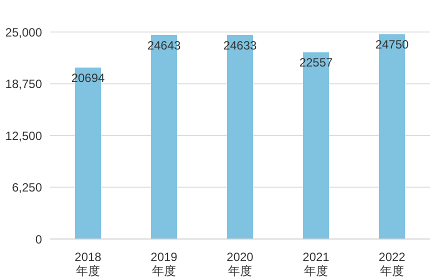 The height and width of the screenshot is (279, 434). What do you see at coordinates (23, 135) in the screenshot?
I see `y-tick-label: 12,500` at bounding box center [23, 135].